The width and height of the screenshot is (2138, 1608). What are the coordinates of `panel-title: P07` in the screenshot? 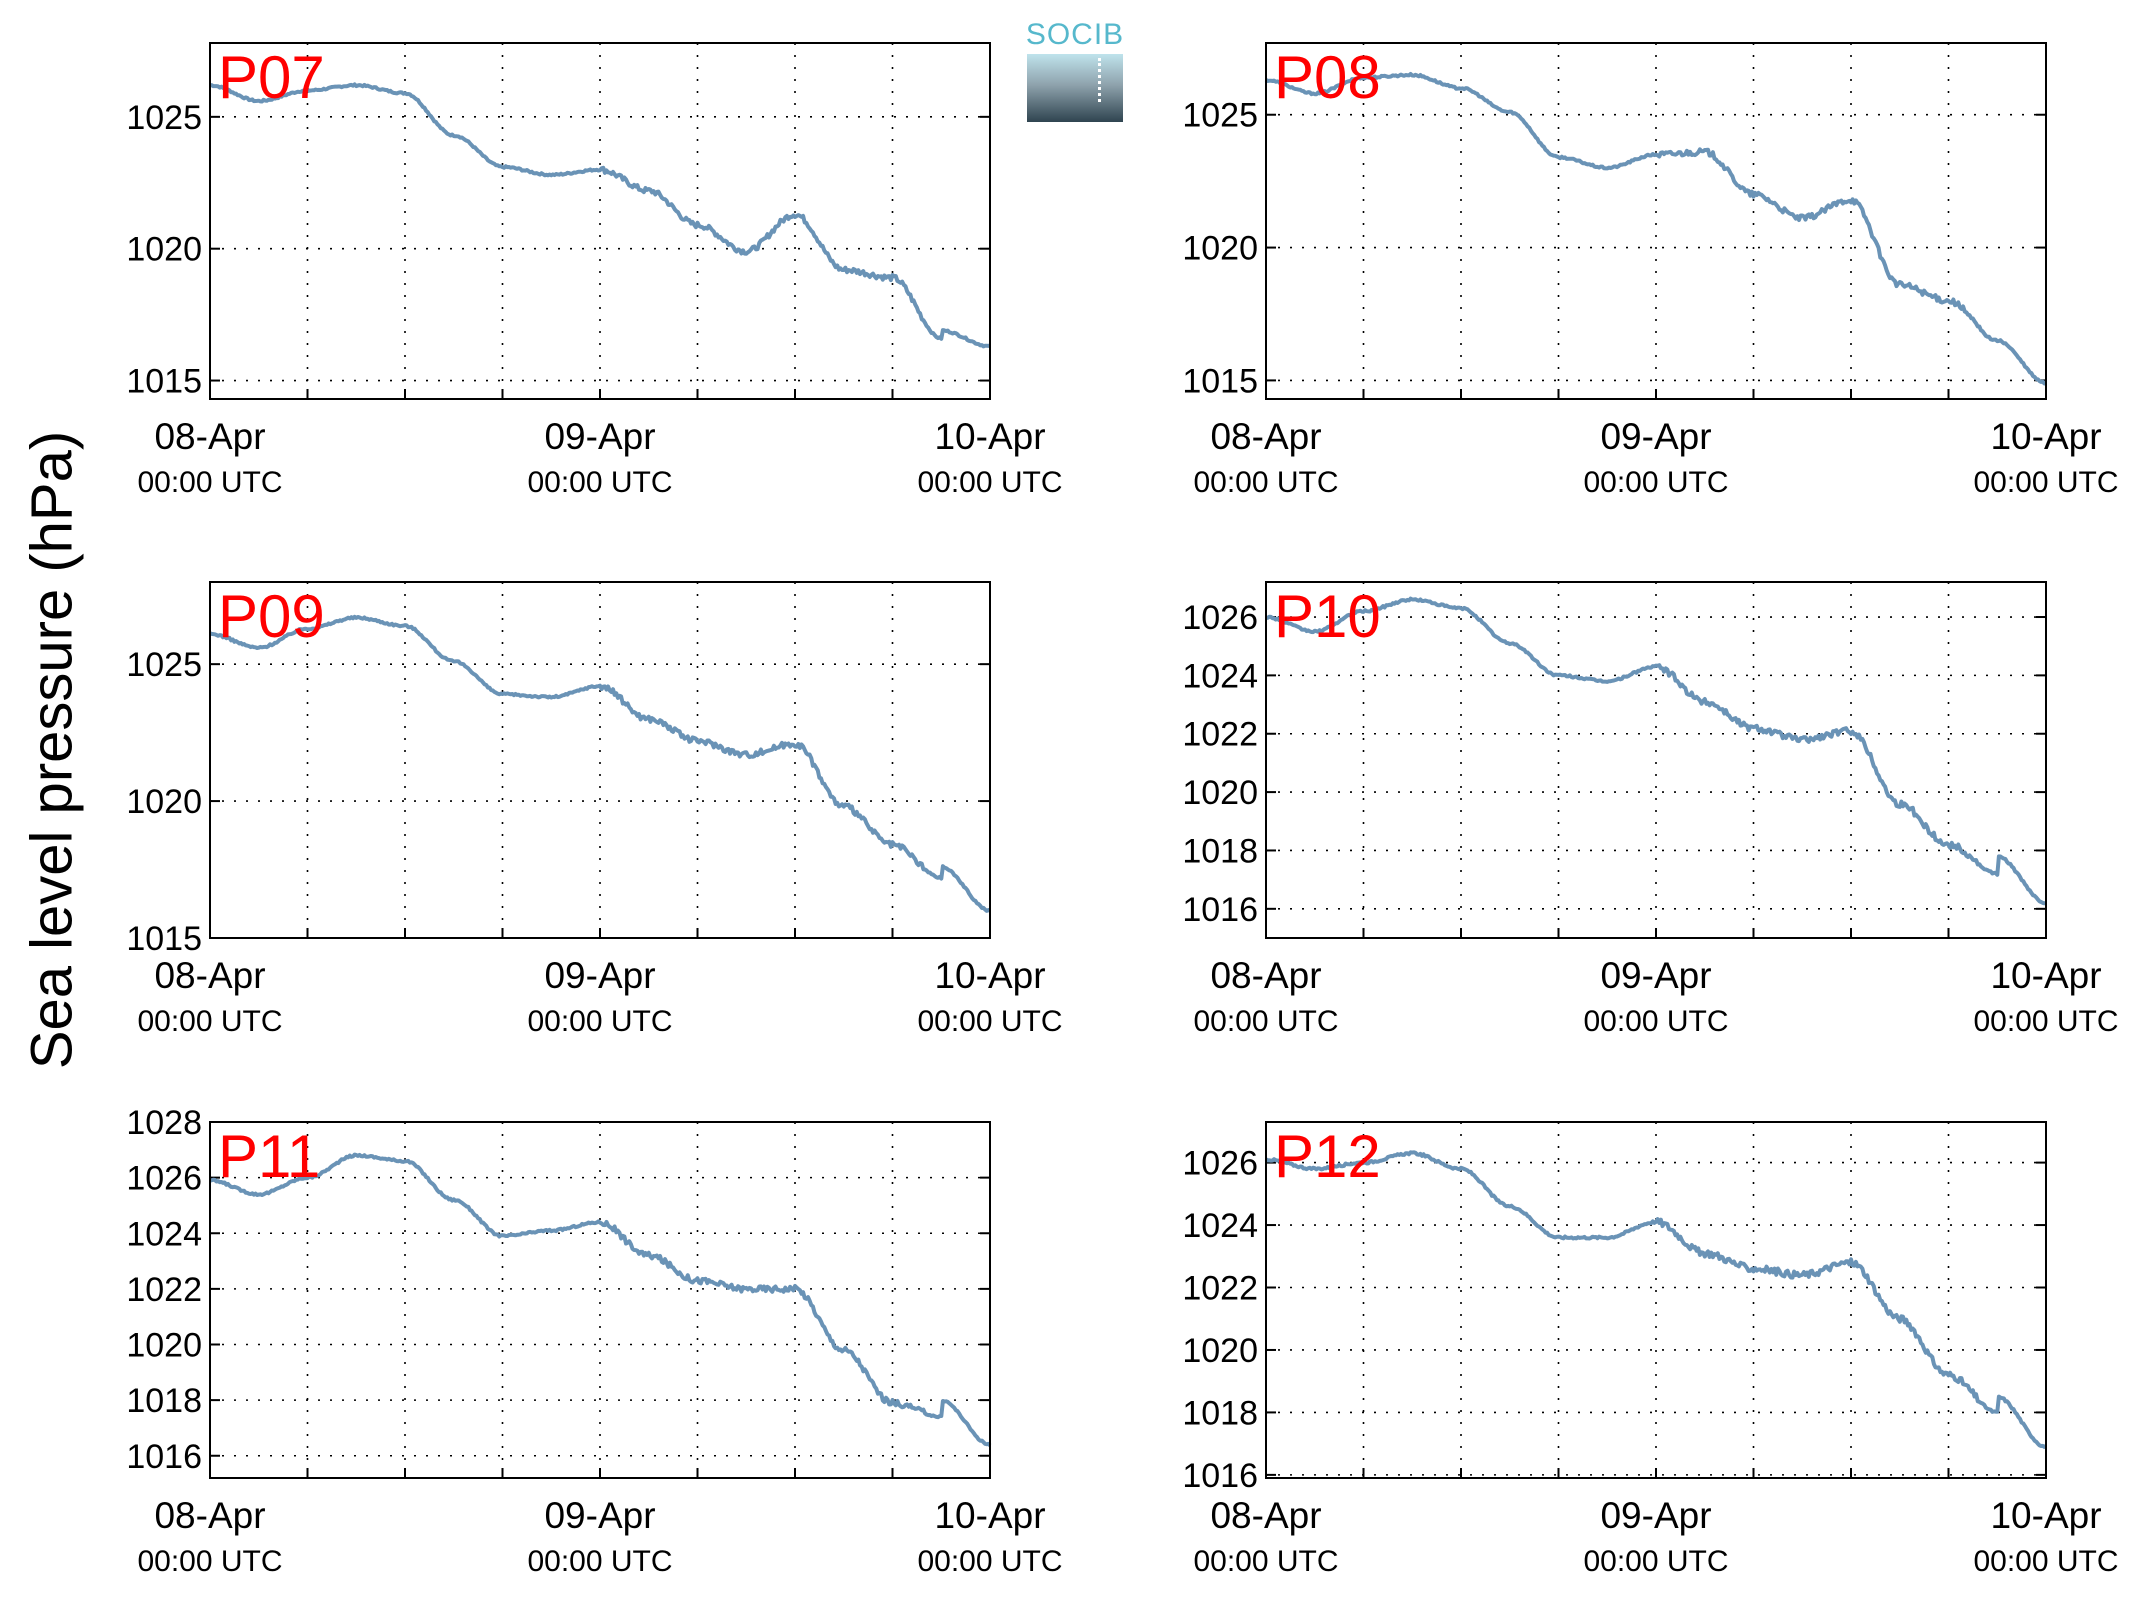 It's located at (271, 77).